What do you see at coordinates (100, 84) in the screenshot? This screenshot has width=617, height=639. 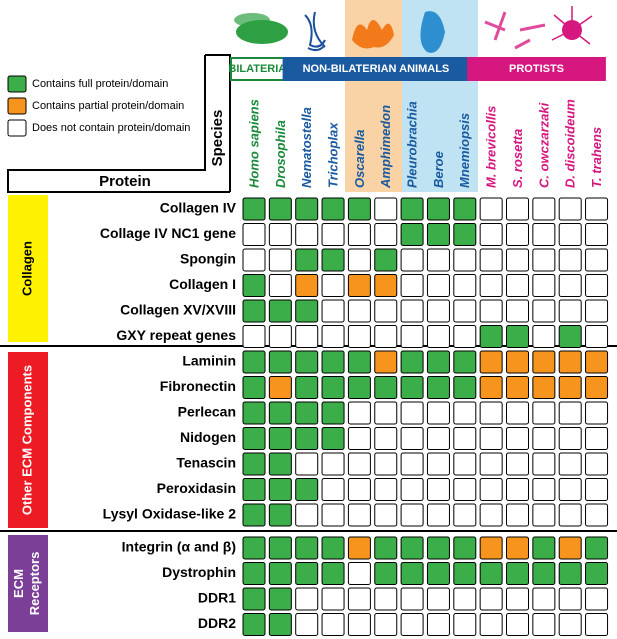 I see `legend-label: Contains full protein/domain` at bounding box center [100, 84].